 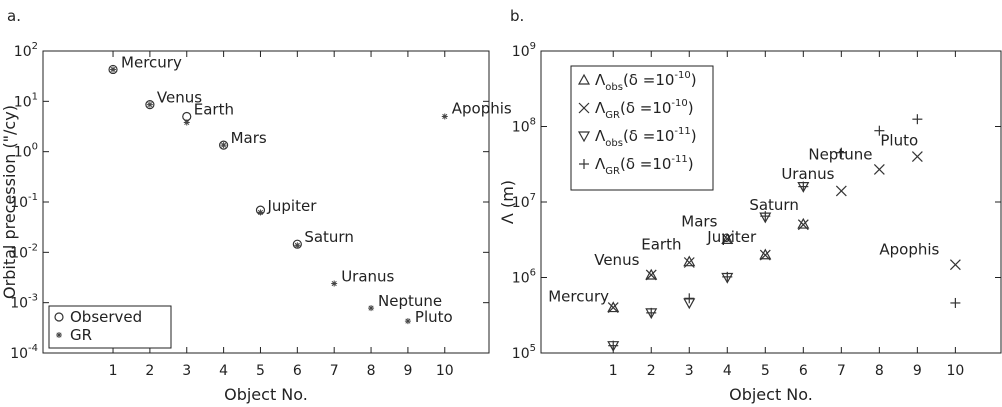 I want to click on point-label: Mars, so click(x=249, y=138).